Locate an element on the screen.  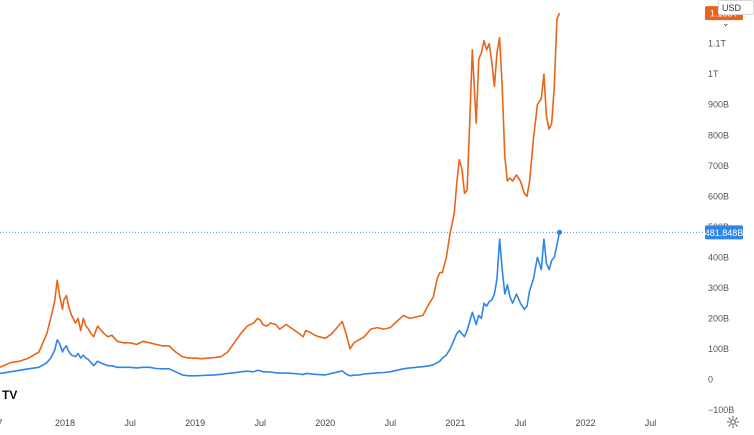
y-tick-label: −100B is located at coordinates (721, 410).